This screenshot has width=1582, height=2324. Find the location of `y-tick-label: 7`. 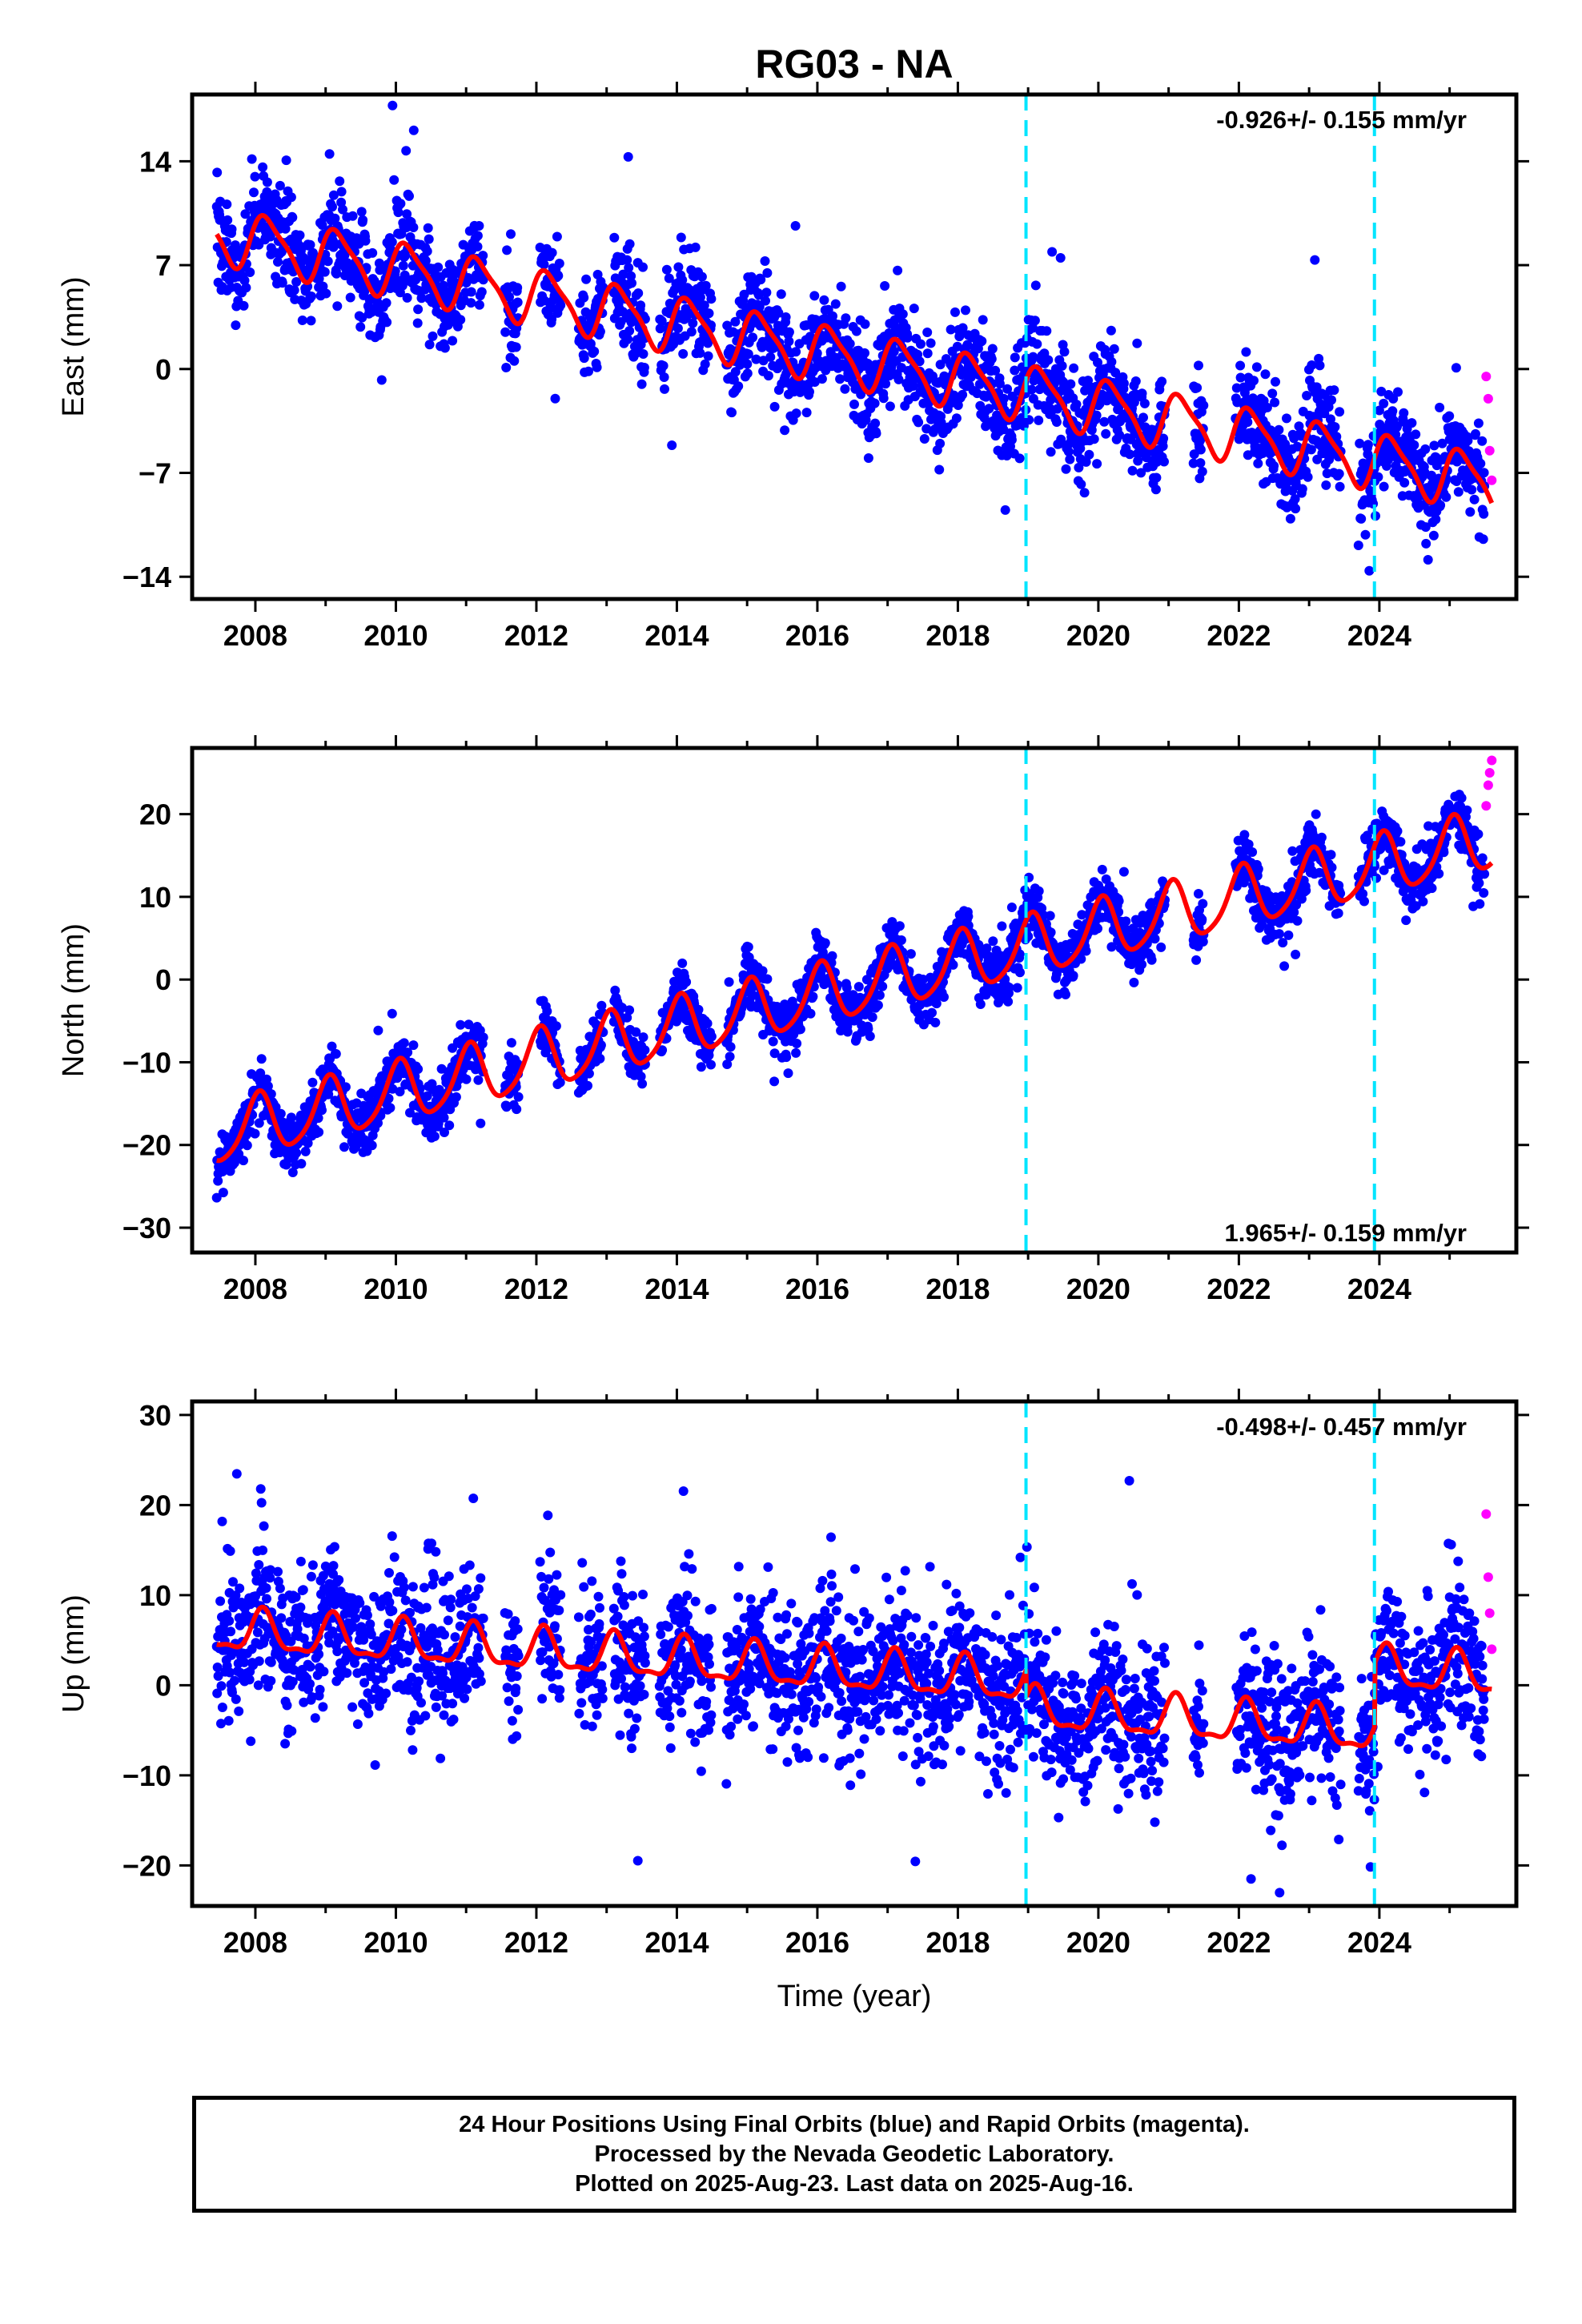

y-tick-label: 7 is located at coordinates (163, 265).